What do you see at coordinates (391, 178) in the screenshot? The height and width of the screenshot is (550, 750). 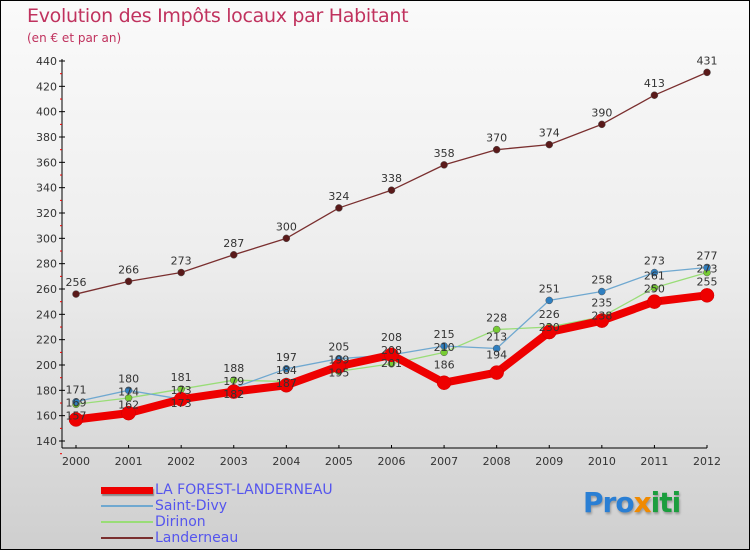 I see `data-label: 338` at bounding box center [391, 178].